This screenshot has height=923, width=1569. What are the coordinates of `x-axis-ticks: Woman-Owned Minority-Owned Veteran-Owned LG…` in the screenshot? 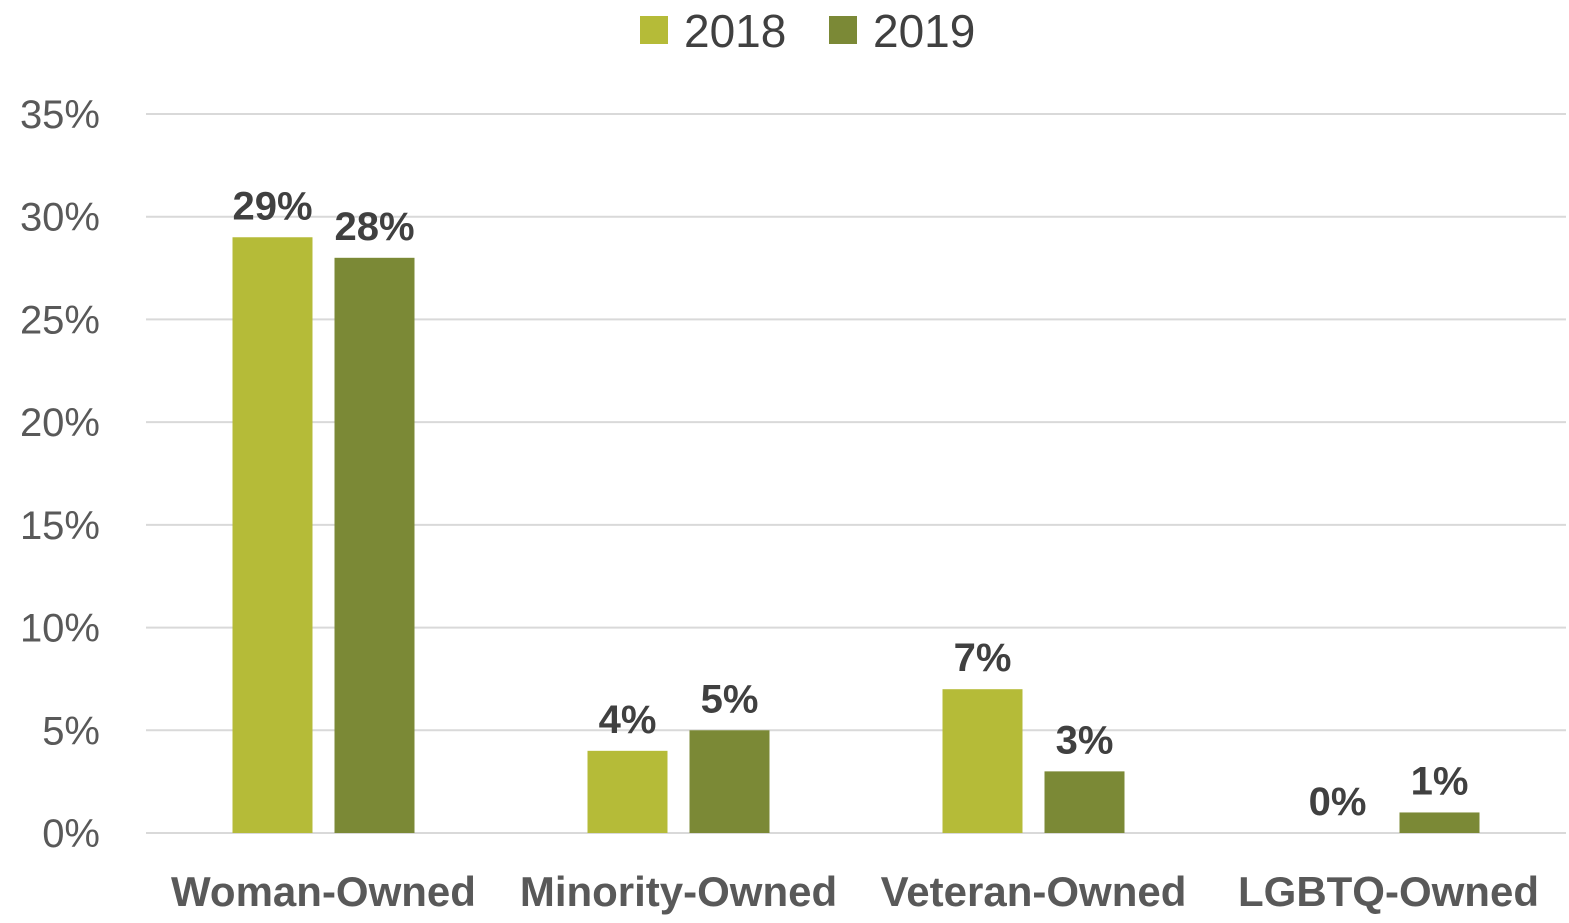 It's located at (855, 891).